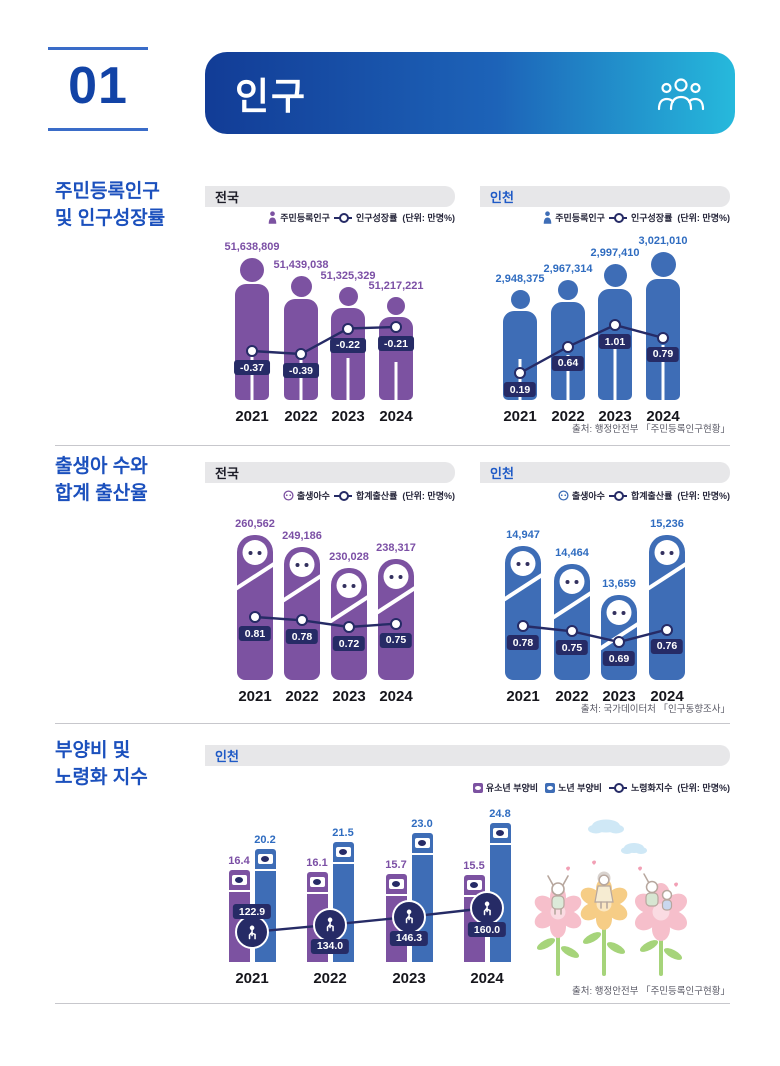 The width and height of the screenshot is (780, 1066). I want to click on youth-dependency-icon, so click(477, 787).